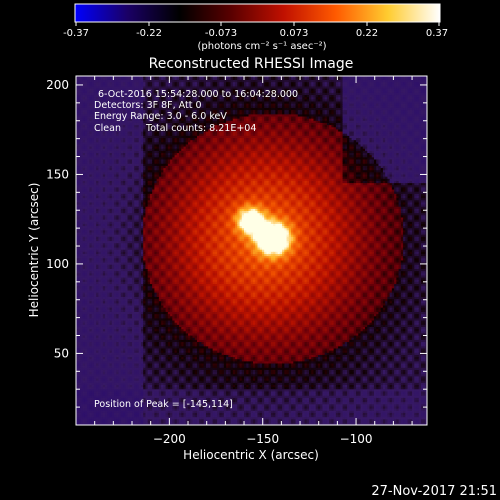 Image resolution: width=500 pixels, height=500 pixels. Describe the element at coordinates (437, 33) in the screenshot. I see `colorbar-tick-label: 0.37` at that location.